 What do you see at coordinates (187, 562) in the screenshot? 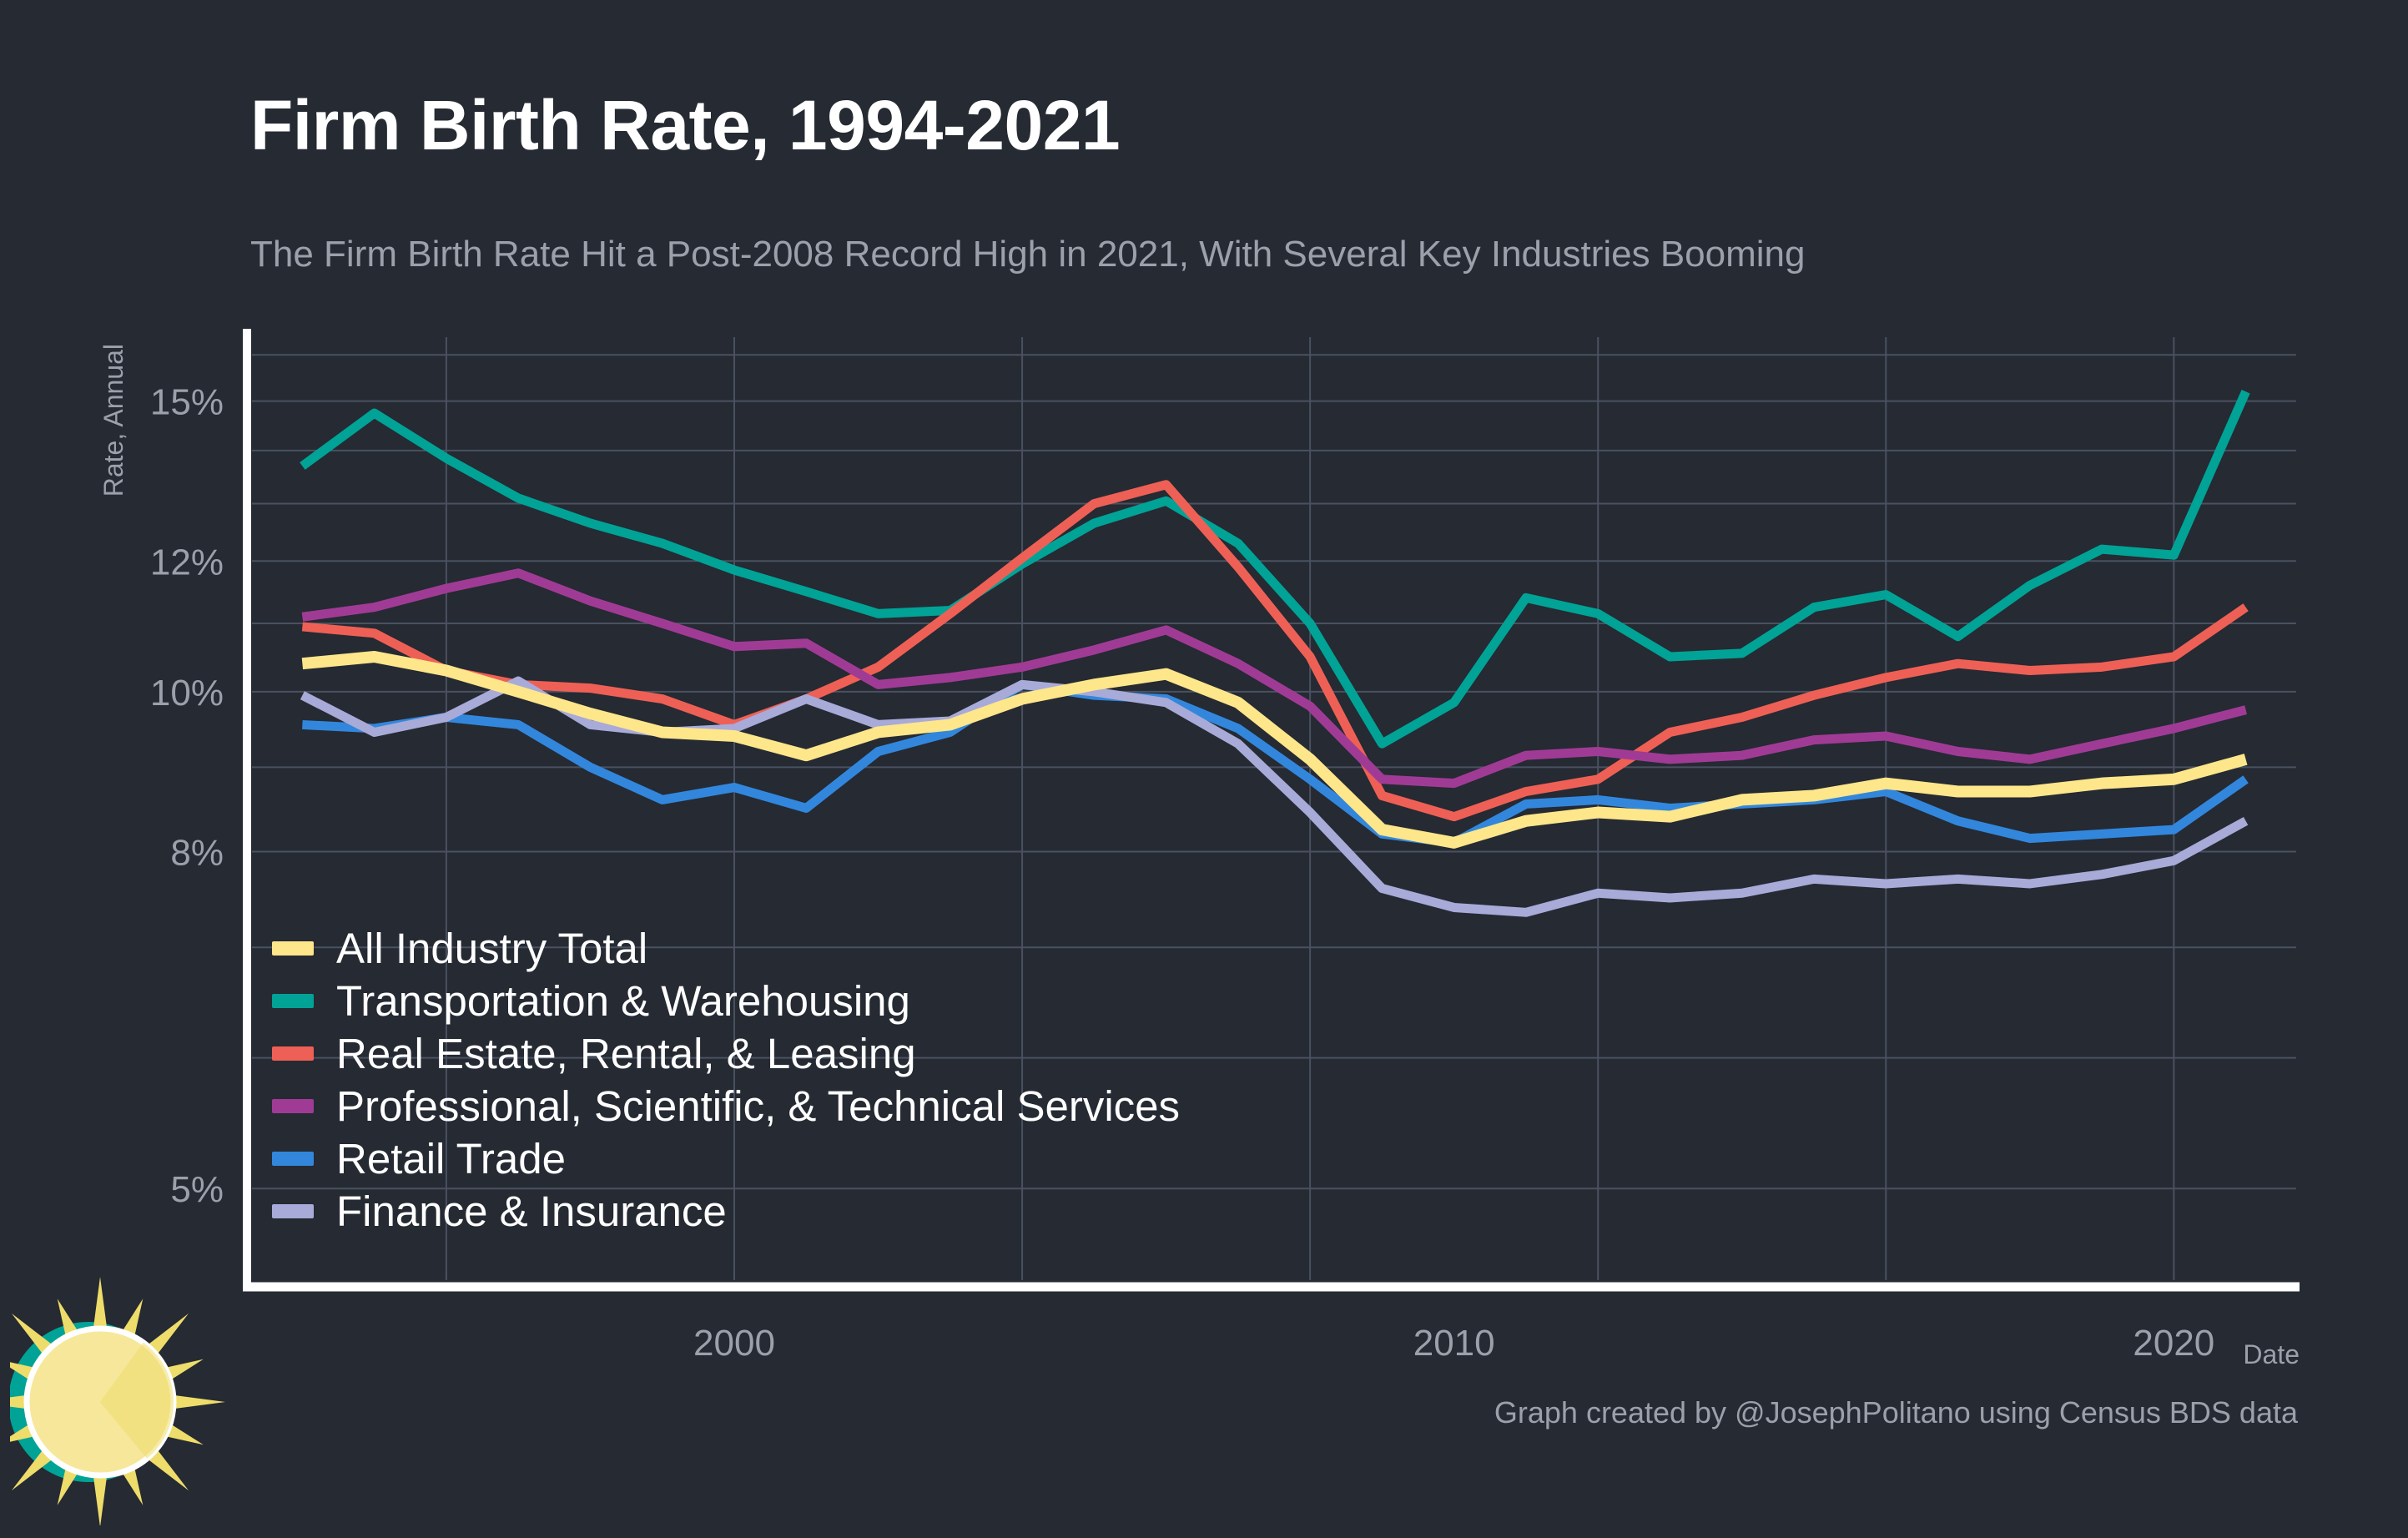
I see `y-tick-label: 12%` at bounding box center [187, 562].